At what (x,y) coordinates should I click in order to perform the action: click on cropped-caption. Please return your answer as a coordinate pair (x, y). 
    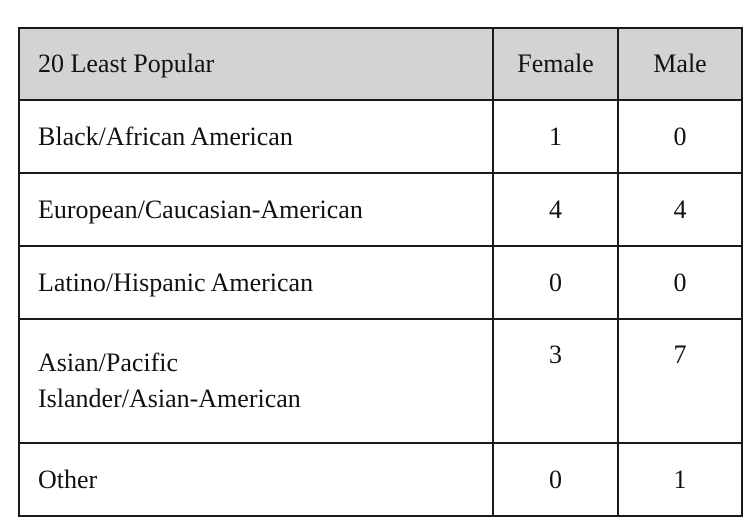
    Looking at the image, I should click on (378, 503).